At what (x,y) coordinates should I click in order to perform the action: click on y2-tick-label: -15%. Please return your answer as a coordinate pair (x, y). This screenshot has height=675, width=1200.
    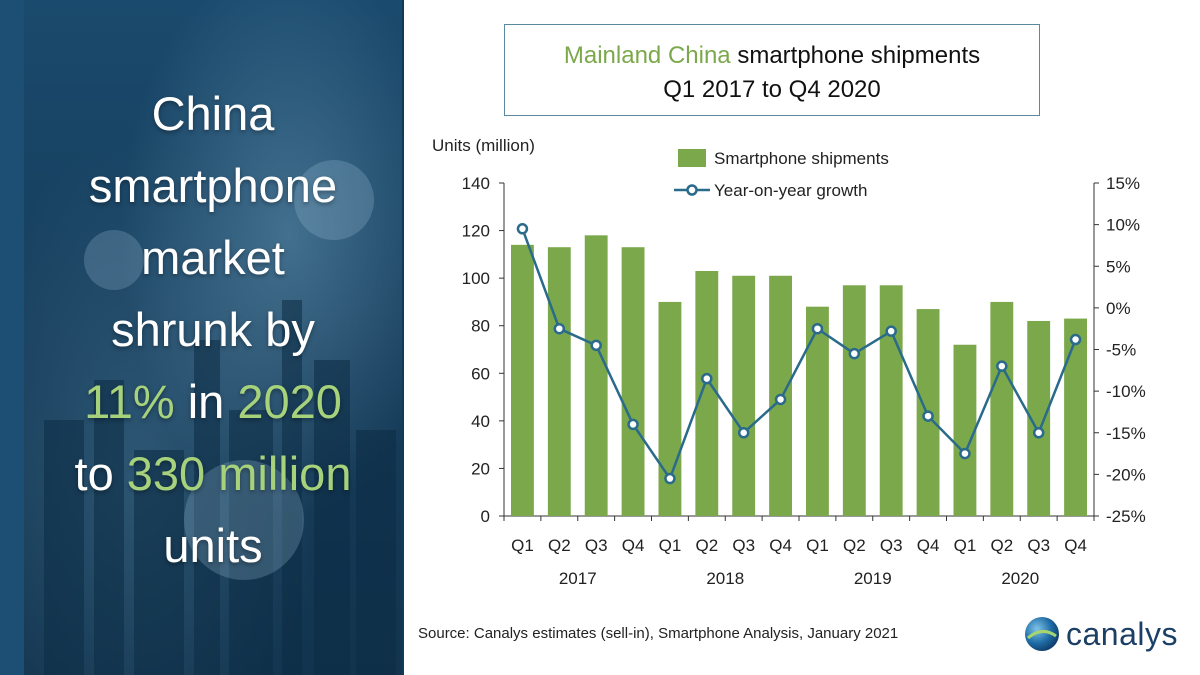
    Looking at the image, I should click on (1126, 433).